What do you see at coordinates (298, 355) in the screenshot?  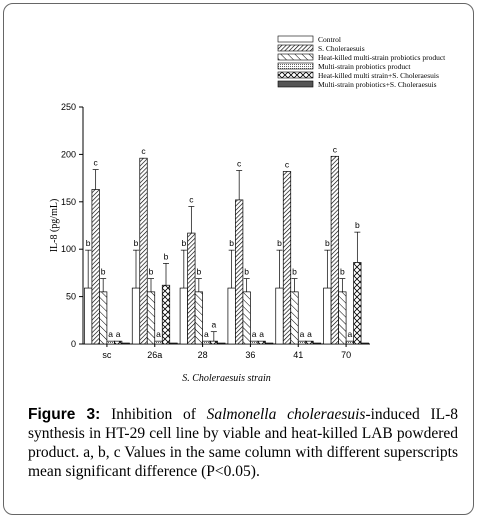 I see `x-tick-label: 41` at bounding box center [298, 355].